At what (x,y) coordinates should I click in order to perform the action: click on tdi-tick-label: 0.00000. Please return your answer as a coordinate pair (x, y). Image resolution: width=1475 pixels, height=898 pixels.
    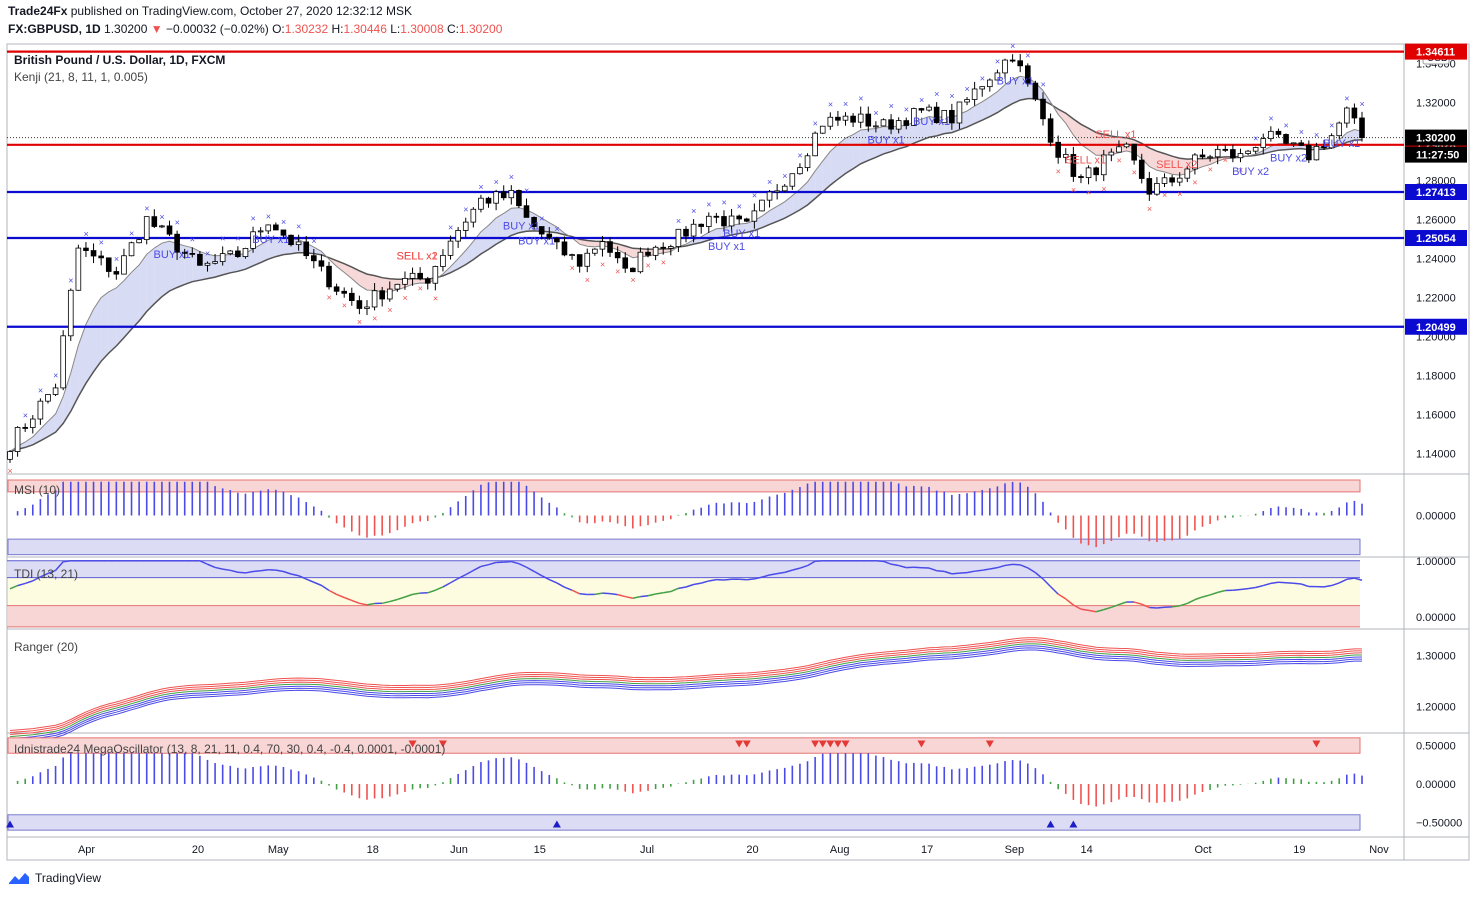
    Looking at the image, I should click on (1436, 618).